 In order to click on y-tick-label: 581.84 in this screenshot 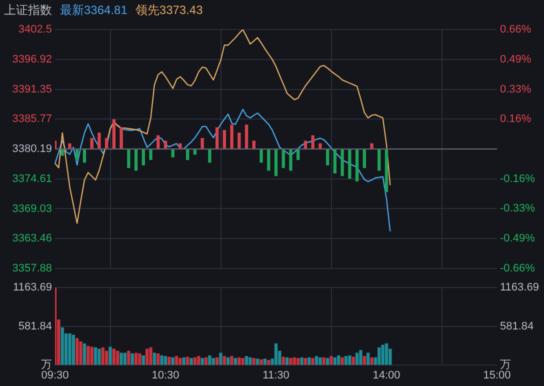, I will do `click(35, 326)`.